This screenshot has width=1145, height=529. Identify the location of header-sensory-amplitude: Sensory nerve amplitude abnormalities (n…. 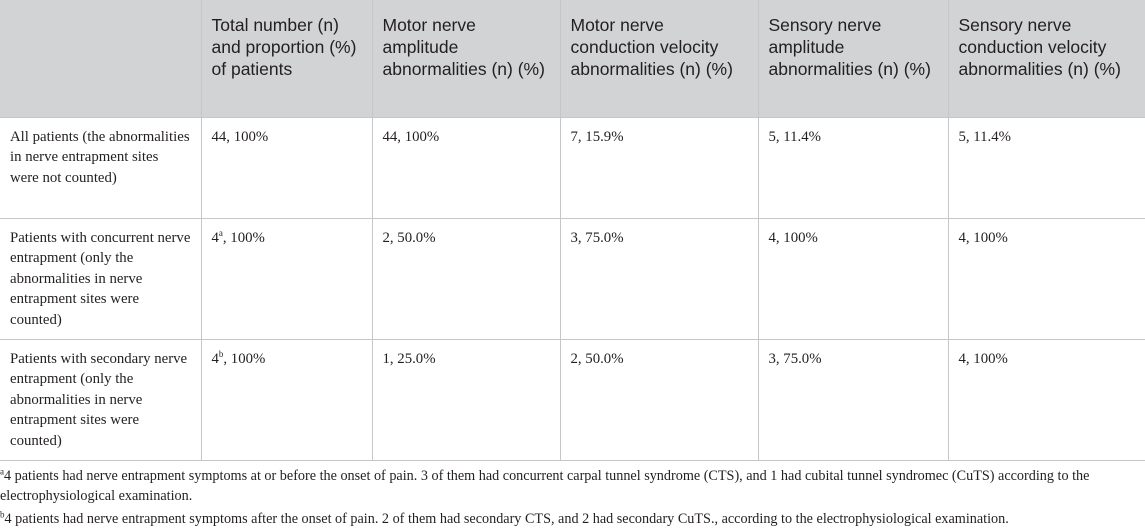
(853, 58).